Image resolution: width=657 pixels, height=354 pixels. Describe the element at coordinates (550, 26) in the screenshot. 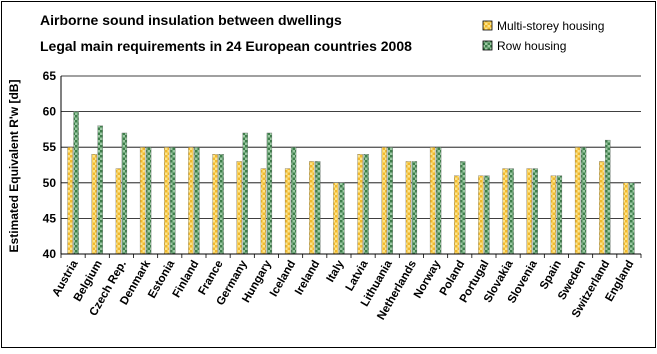

I see `legend-label-multi-storey: Multi-storey housing` at that location.